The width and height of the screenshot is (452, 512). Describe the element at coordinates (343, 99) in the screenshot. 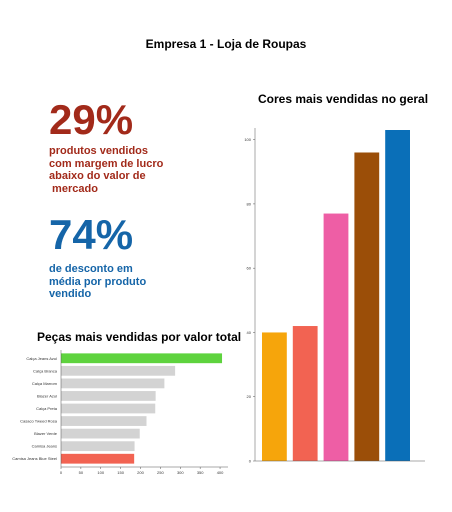

I see `chart-title-colors: Cores mais vendidas no geral` at that location.